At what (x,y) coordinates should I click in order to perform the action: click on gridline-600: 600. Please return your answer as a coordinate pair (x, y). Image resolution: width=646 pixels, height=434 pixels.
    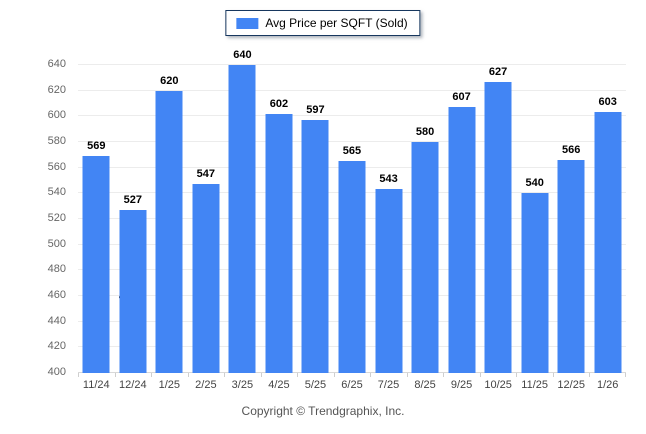
    Looking at the image, I should click on (337, 115).